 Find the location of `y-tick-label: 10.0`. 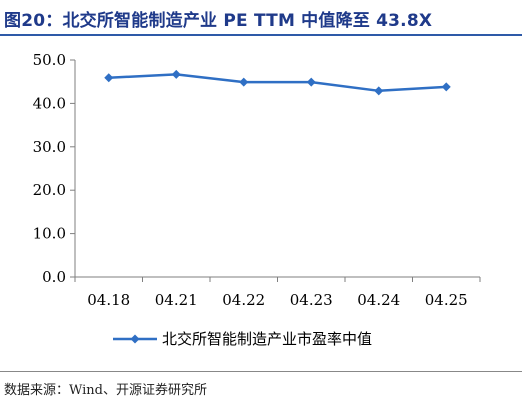

y-tick-label: 10.0 is located at coordinates (49, 234).